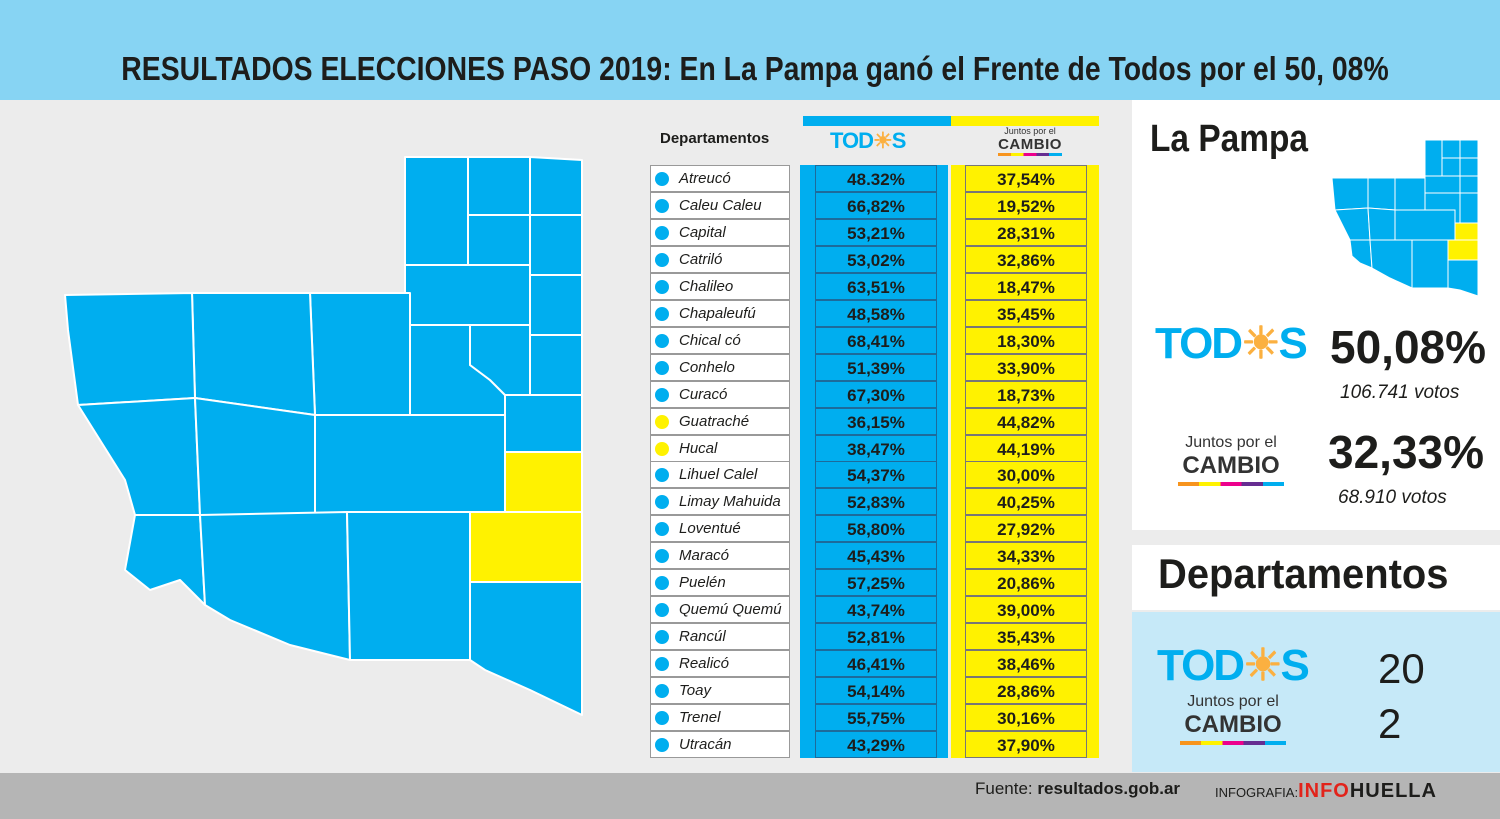 This screenshot has height=819, width=1500. I want to click on department-name: Rancúl, so click(720, 637).